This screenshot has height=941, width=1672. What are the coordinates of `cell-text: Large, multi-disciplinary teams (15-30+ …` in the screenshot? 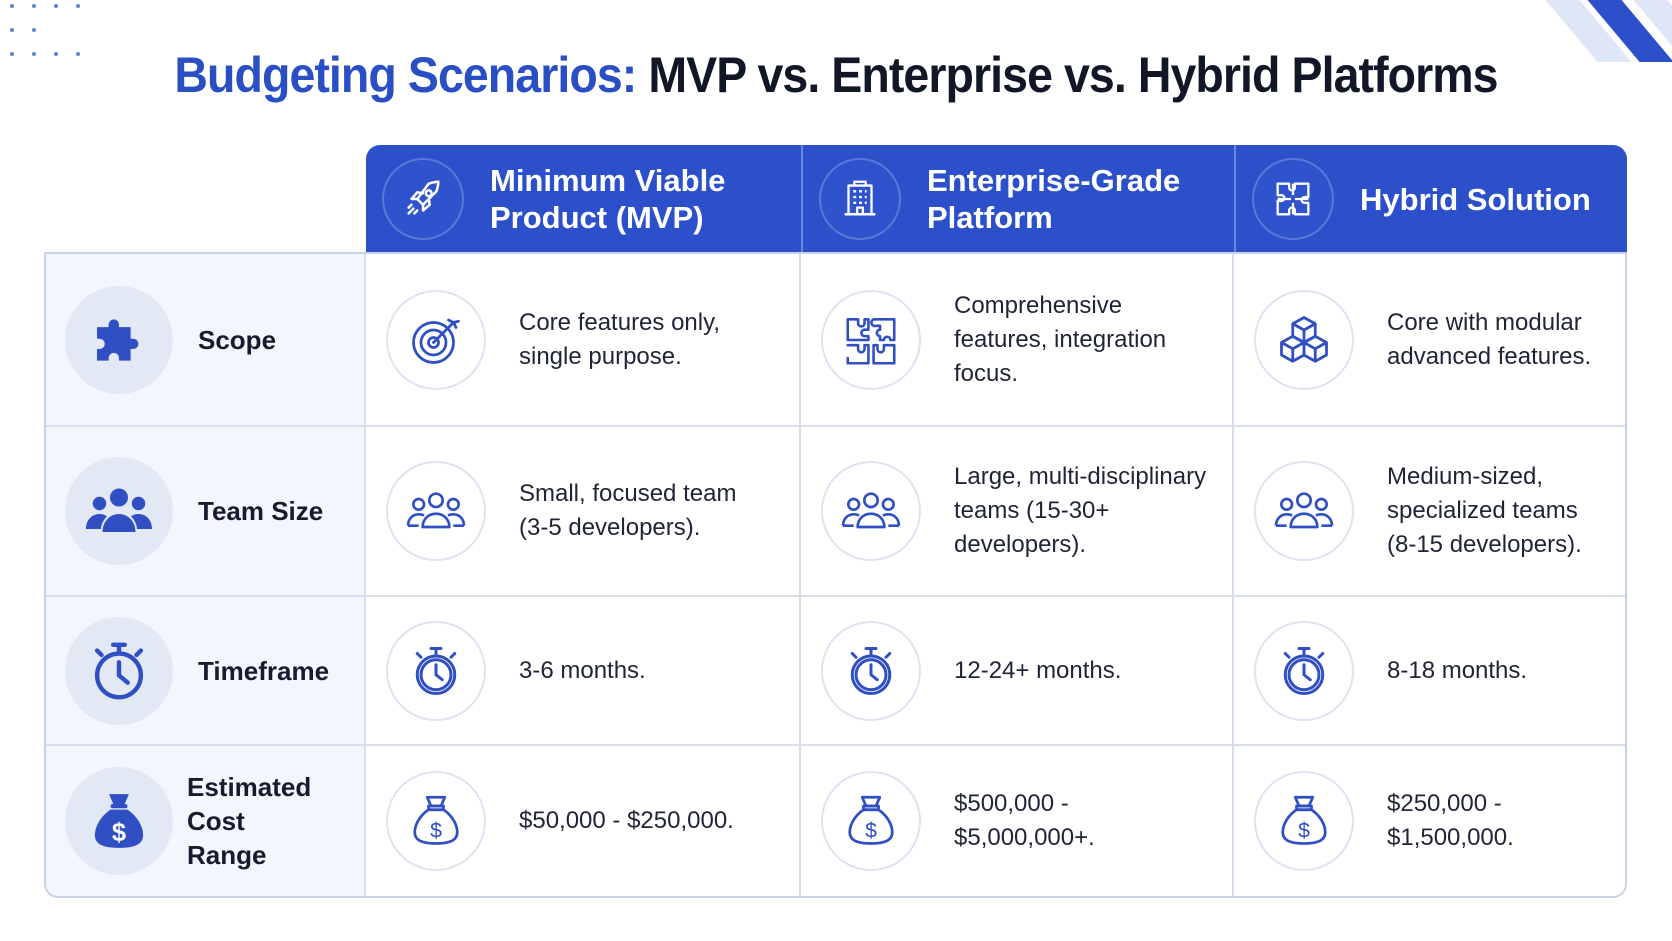 It's located at (1080, 511).